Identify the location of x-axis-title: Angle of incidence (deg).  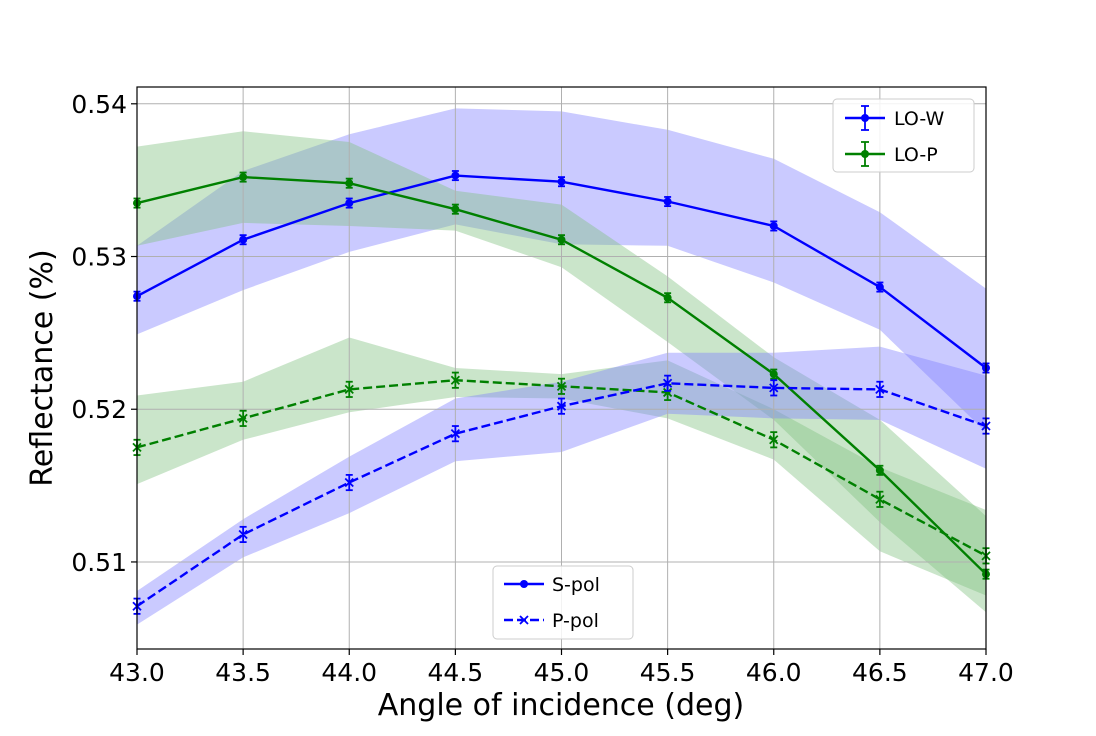
(561, 705).